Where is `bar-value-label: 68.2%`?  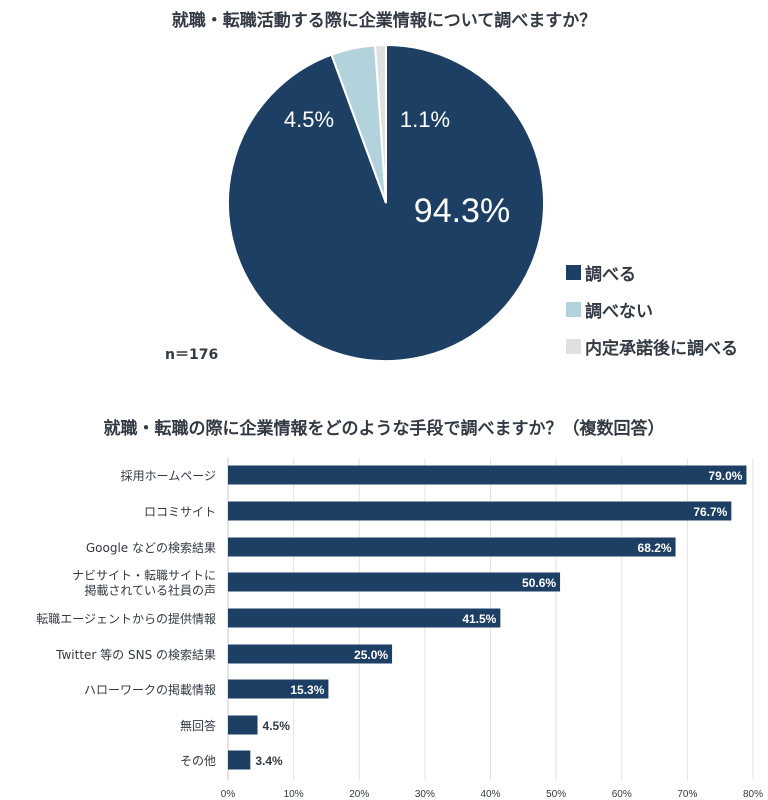 bar-value-label: 68.2% is located at coordinates (655, 548).